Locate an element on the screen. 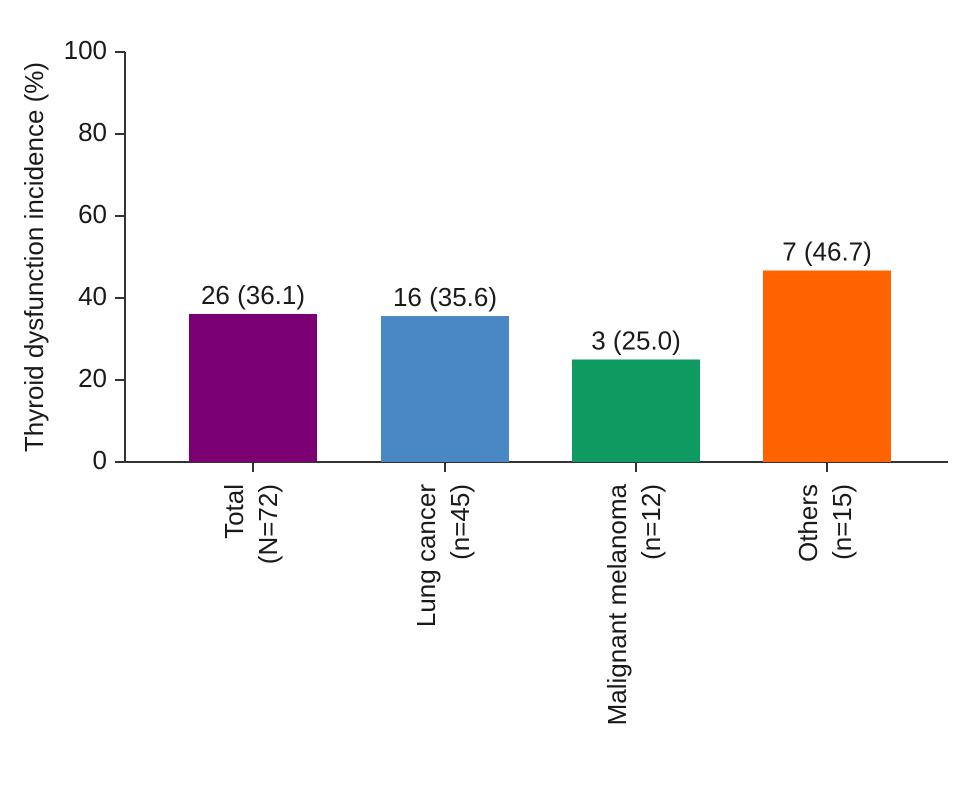  y-tick-label: 20 is located at coordinates (92, 378).